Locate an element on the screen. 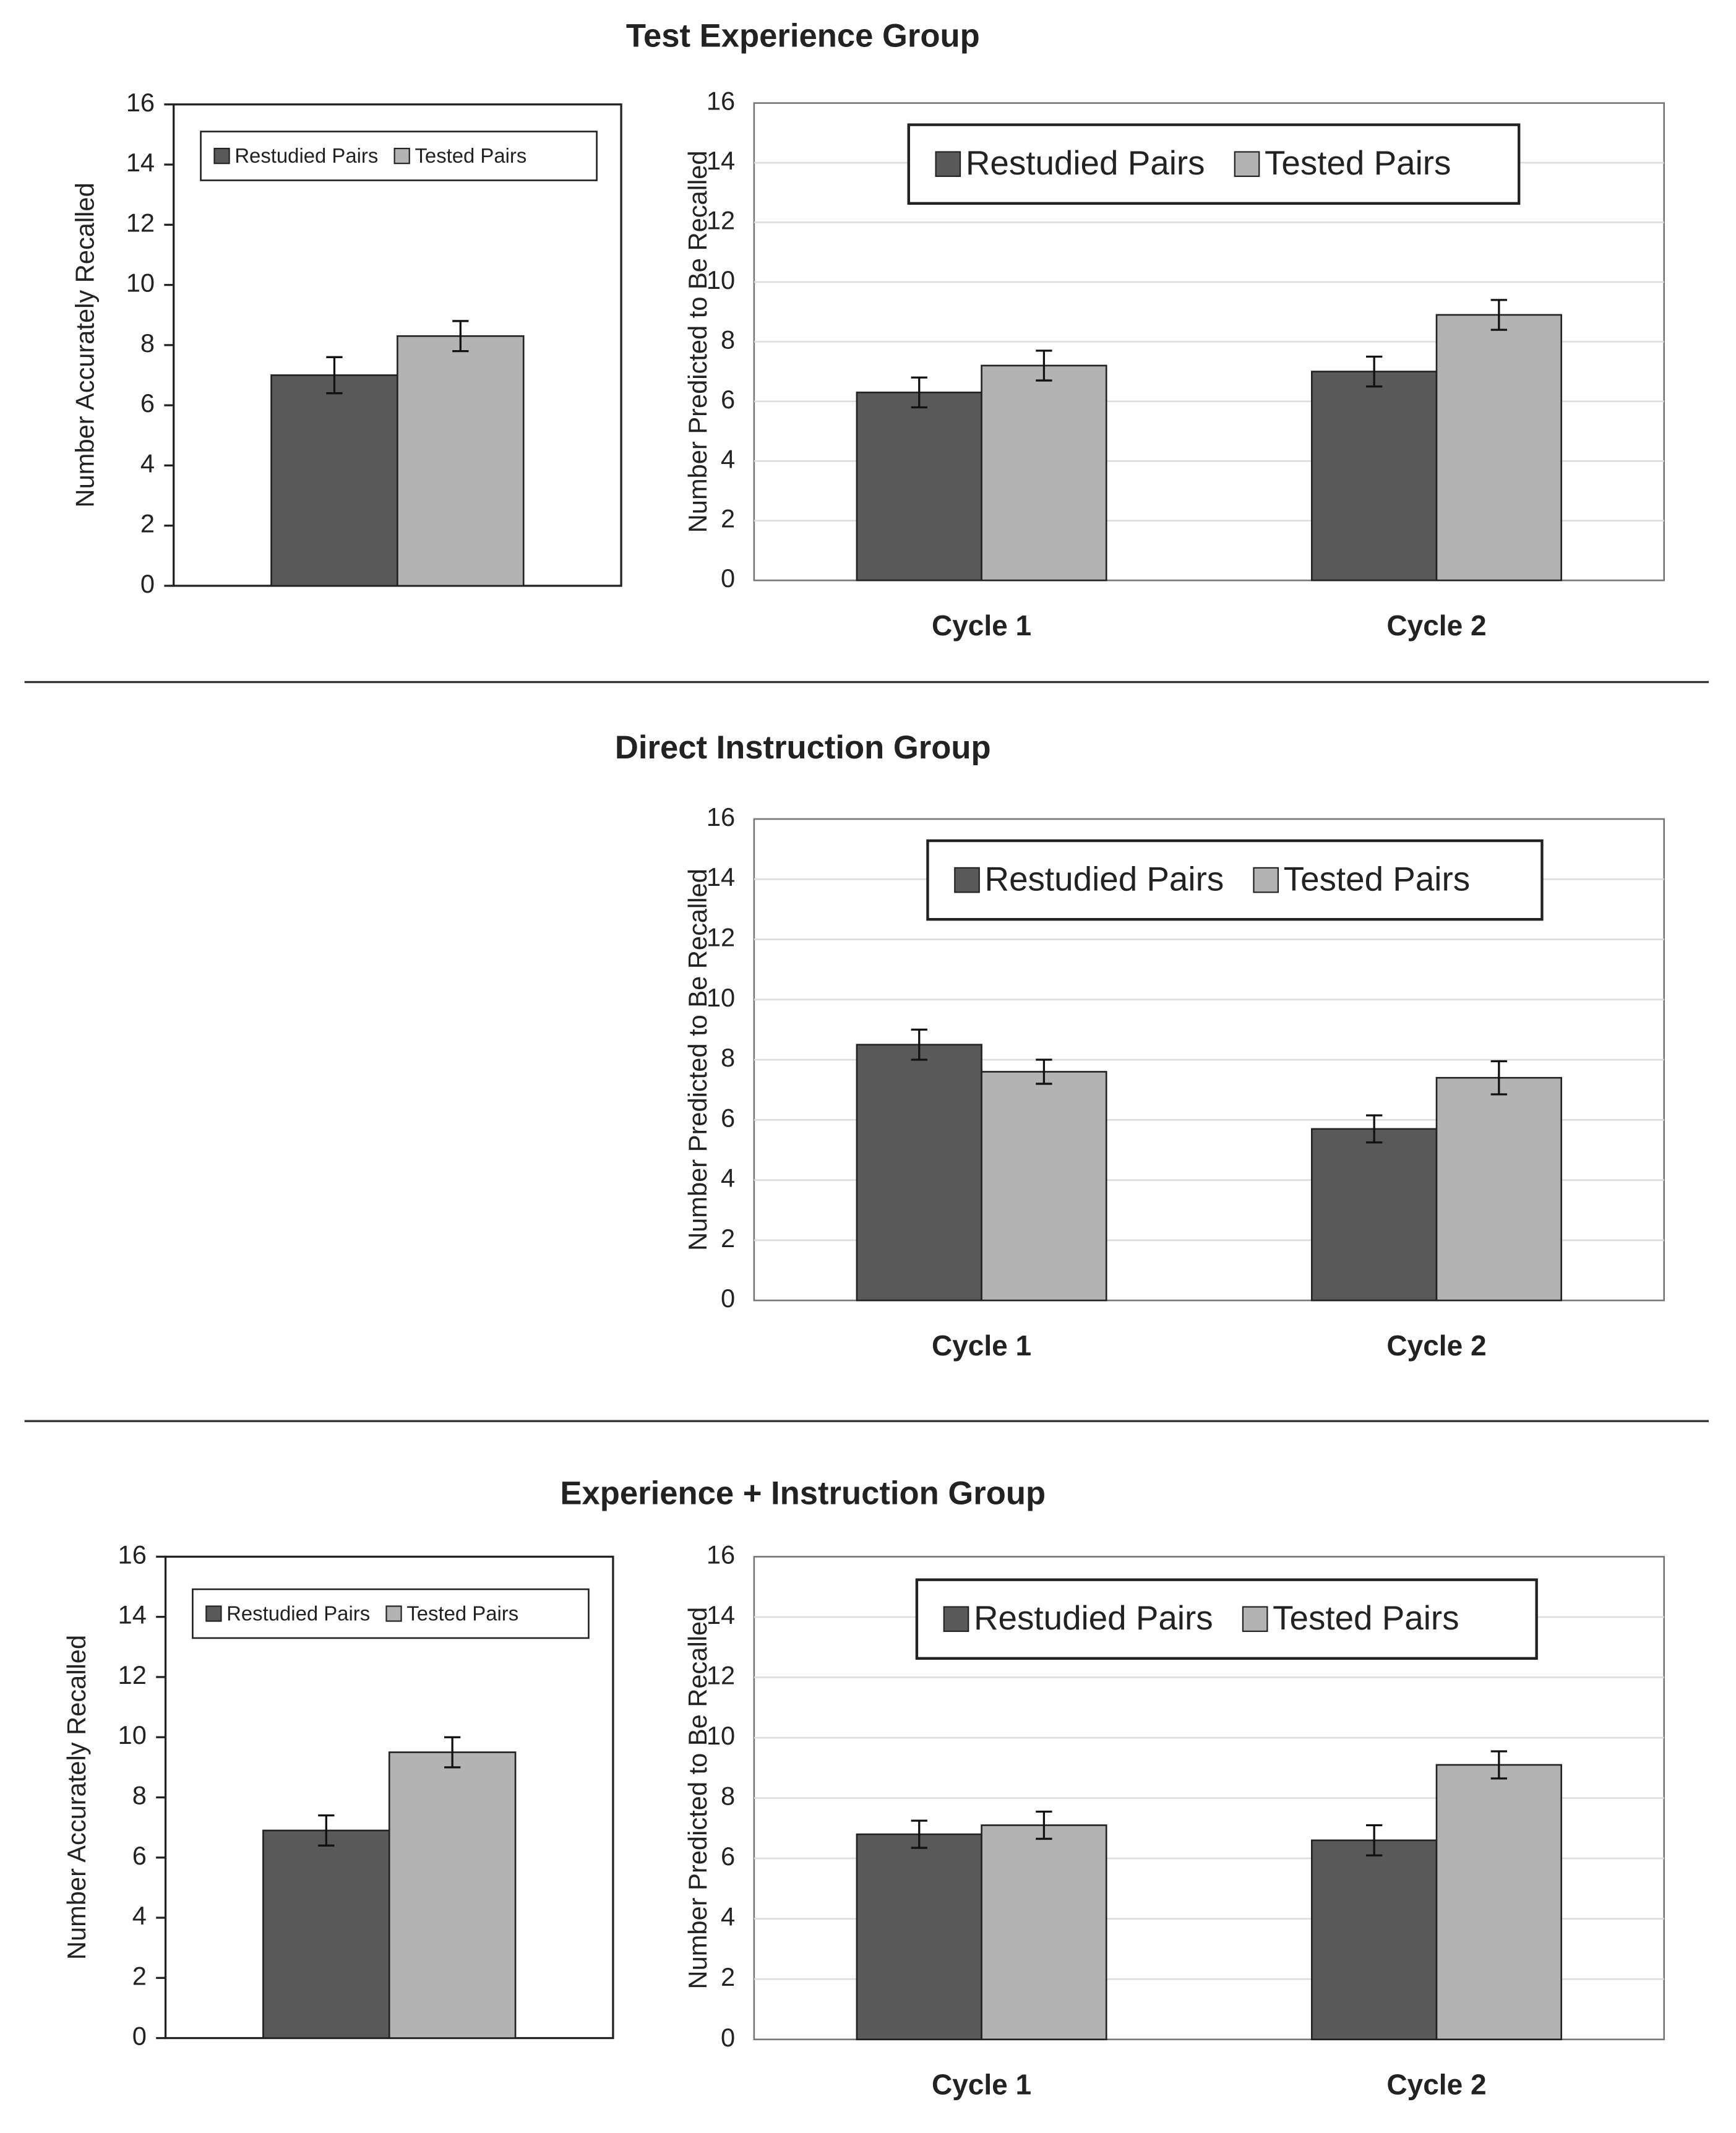  group-title: Direct Instruction Group is located at coordinates (803, 747).